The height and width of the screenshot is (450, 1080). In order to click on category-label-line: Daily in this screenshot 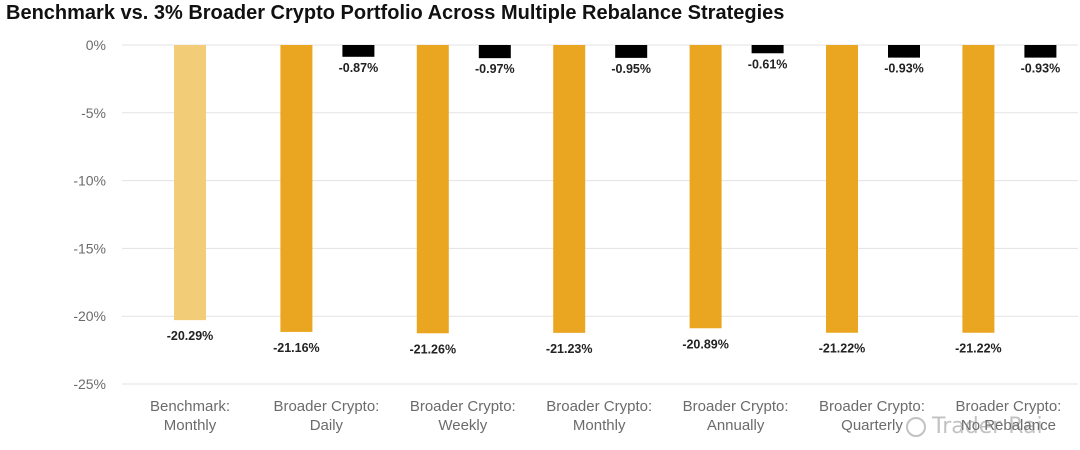, I will do `click(327, 425)`.